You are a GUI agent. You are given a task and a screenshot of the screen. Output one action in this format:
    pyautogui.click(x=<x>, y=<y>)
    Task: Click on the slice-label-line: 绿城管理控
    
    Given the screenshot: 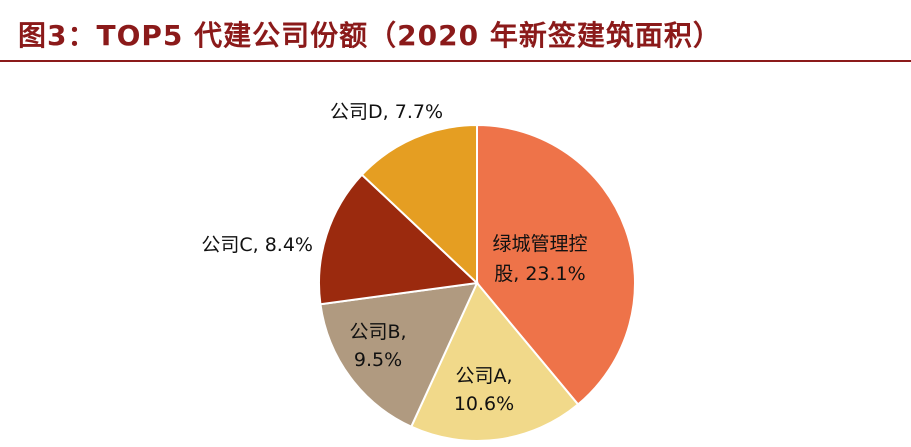 What is the action you would take?
    pyautogui.click(x=539, y=244)
    